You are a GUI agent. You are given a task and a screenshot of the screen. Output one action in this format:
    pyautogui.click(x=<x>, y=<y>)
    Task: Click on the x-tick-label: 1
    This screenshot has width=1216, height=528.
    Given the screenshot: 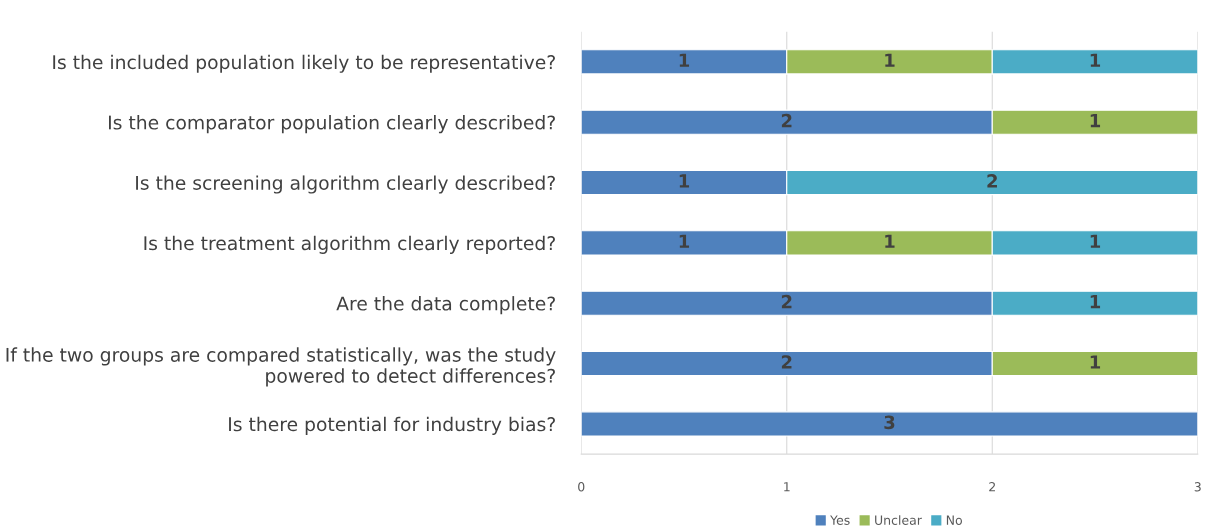 What is the action you would take?
    pyautogui.click(x=787, y=487)
    